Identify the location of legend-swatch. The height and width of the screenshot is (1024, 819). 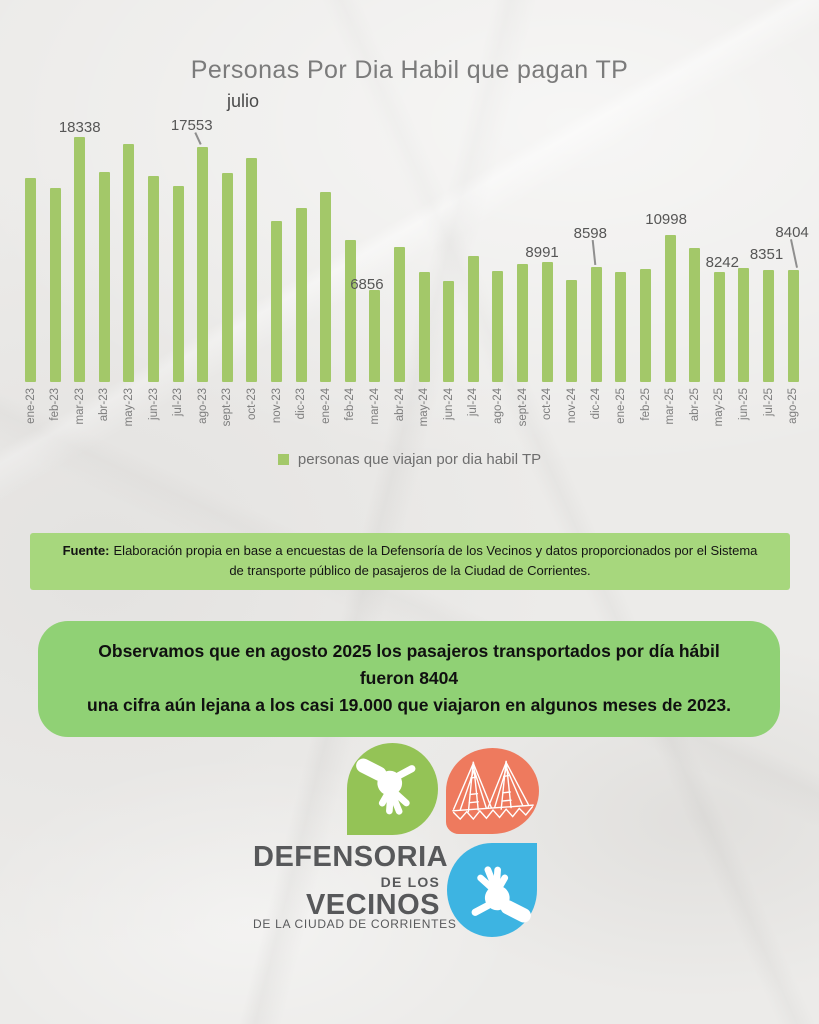
(283, 459).